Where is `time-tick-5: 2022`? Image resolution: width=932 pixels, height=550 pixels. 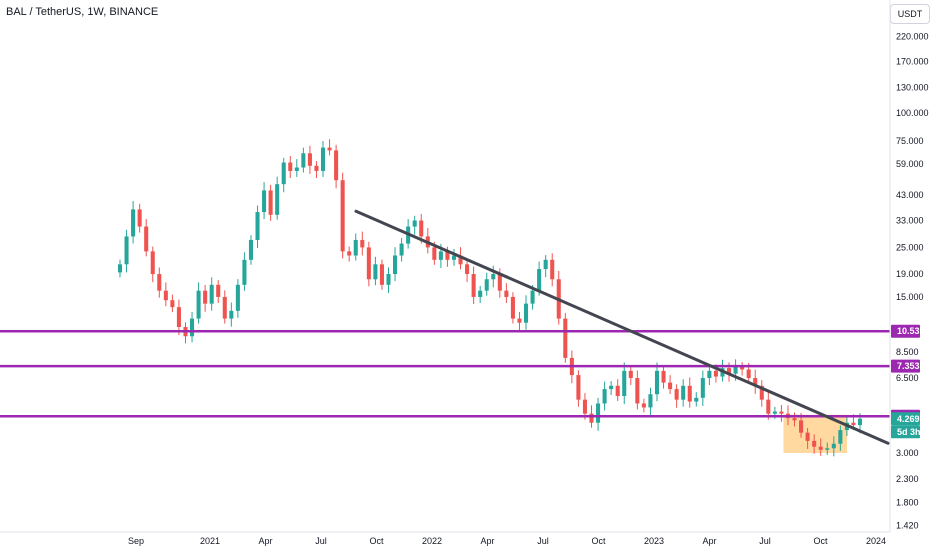 time-tick-5: 2022 is located at coordinates (432, 541).